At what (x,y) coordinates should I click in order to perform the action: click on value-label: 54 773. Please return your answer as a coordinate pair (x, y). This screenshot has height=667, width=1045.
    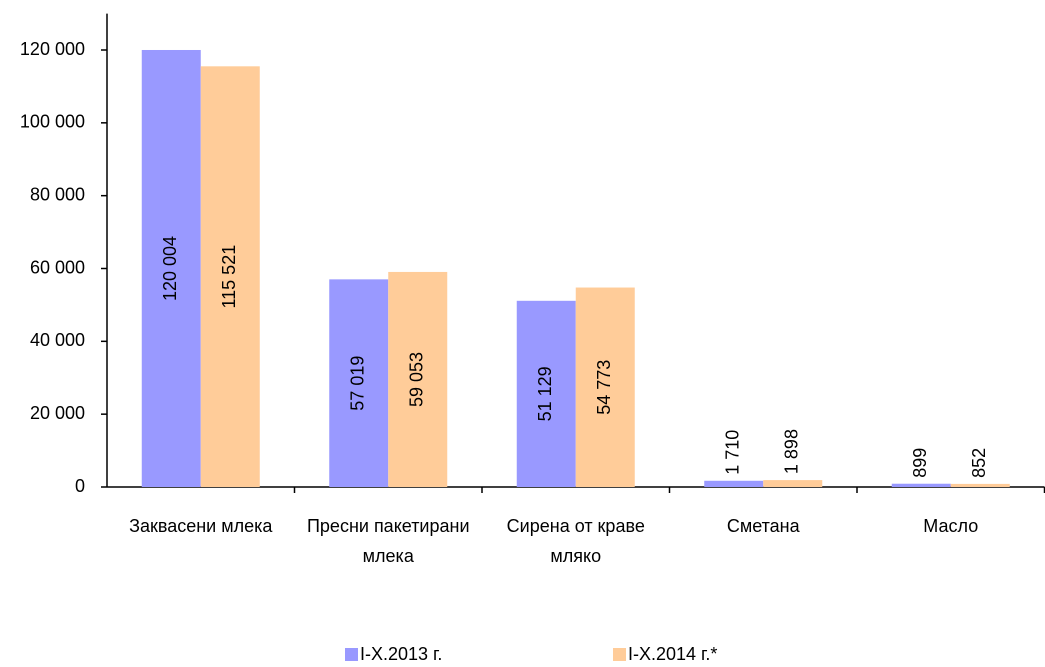
    Looking at the image, I should click on (604, 387).